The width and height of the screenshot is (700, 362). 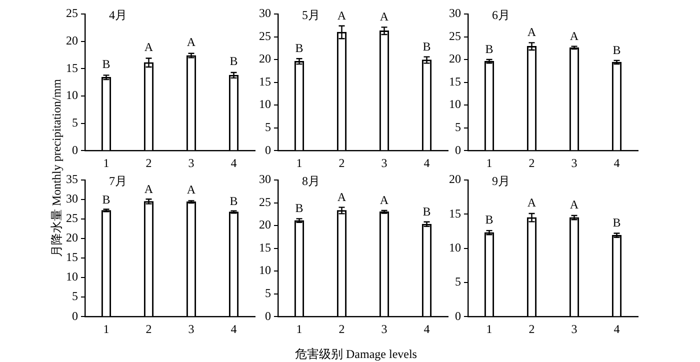 What do you see at coordinates (118, 181) in the screenshot?
I see `chart-title: 7月` at bounding box center [118, 181].